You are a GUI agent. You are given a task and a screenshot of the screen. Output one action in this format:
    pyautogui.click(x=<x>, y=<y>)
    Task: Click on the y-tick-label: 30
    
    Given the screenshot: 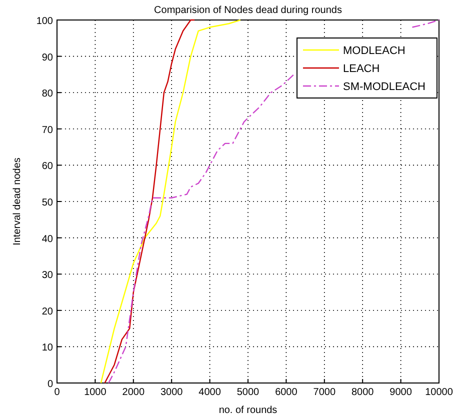 What is the action you would take?
    pyautogui.click(x=48, y=276)
    